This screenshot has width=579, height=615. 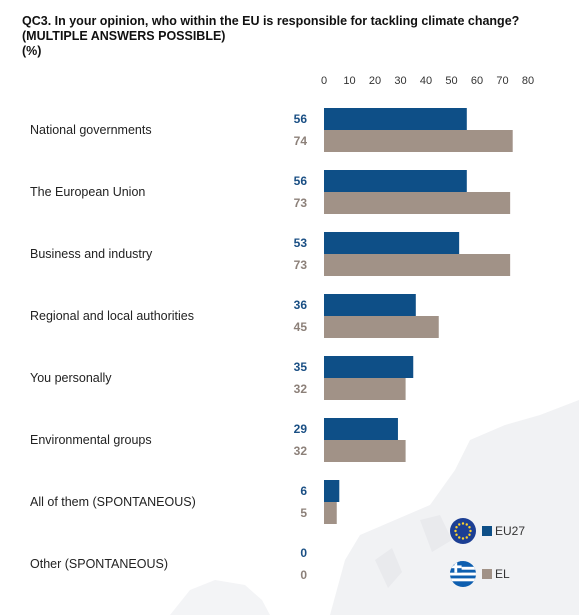 What do you see at coordinates (32, 51) in the screenshot?
I see `unit-label: (%)` at bounding box center [32, 51].